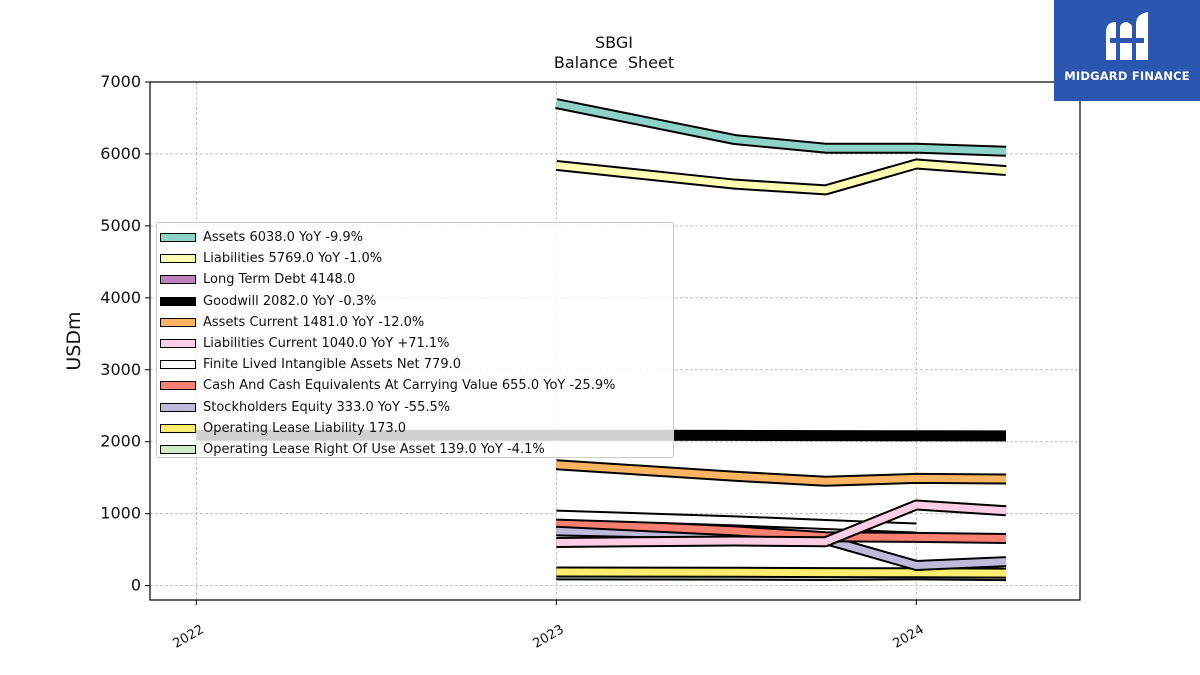 The height and width of the screenshot is (675, 1200). What do you see at coordinates (189, 637) in the screenshot?
I see `x-tick-label: 2022` at bounding box center [189, 637].